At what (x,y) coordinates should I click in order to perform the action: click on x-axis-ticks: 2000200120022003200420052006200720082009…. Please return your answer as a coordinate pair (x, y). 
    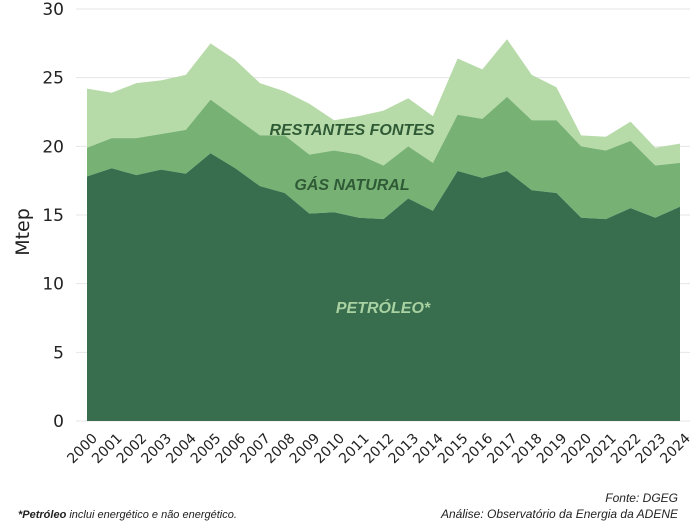
    Looking at the image, I should click on (379, 449).